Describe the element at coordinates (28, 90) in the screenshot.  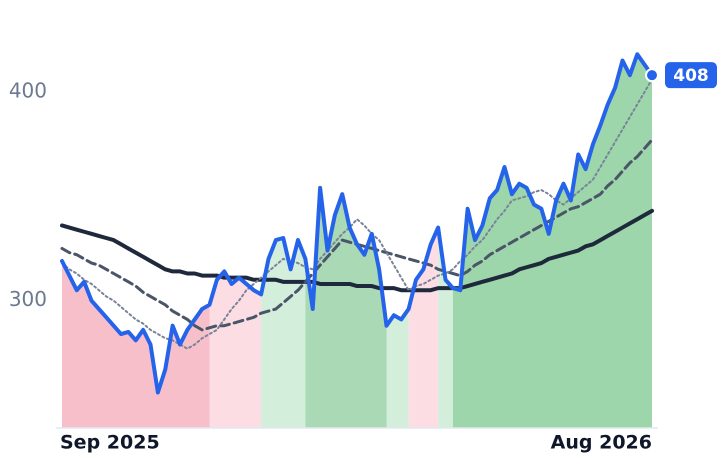
I see `y-tick-label: 400` at that location.